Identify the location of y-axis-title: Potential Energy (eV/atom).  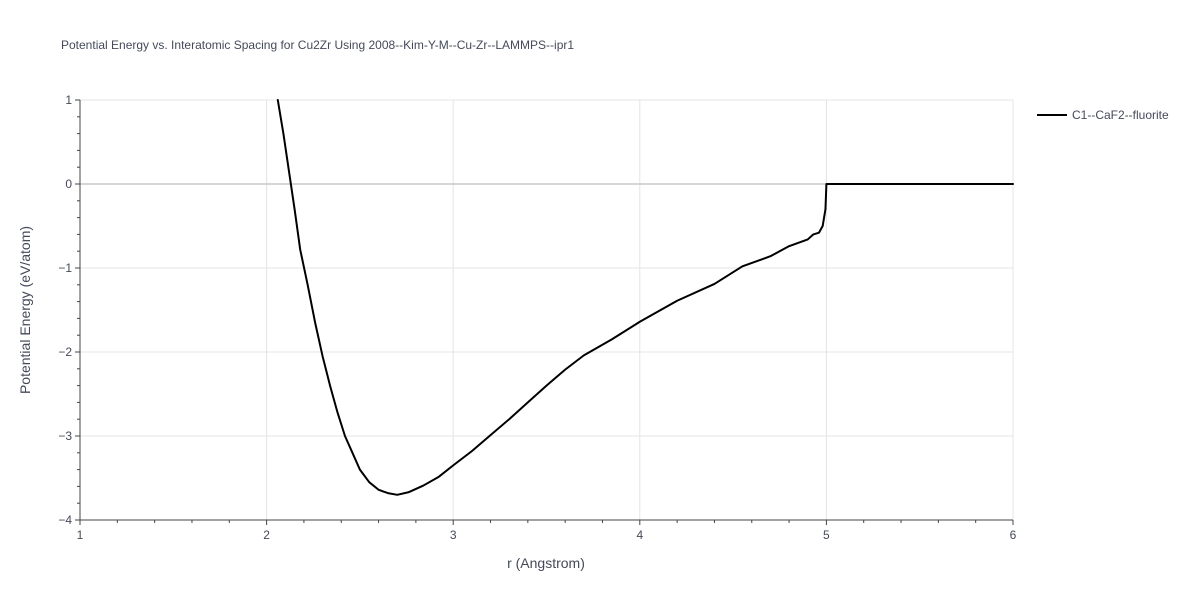
(25, 310).